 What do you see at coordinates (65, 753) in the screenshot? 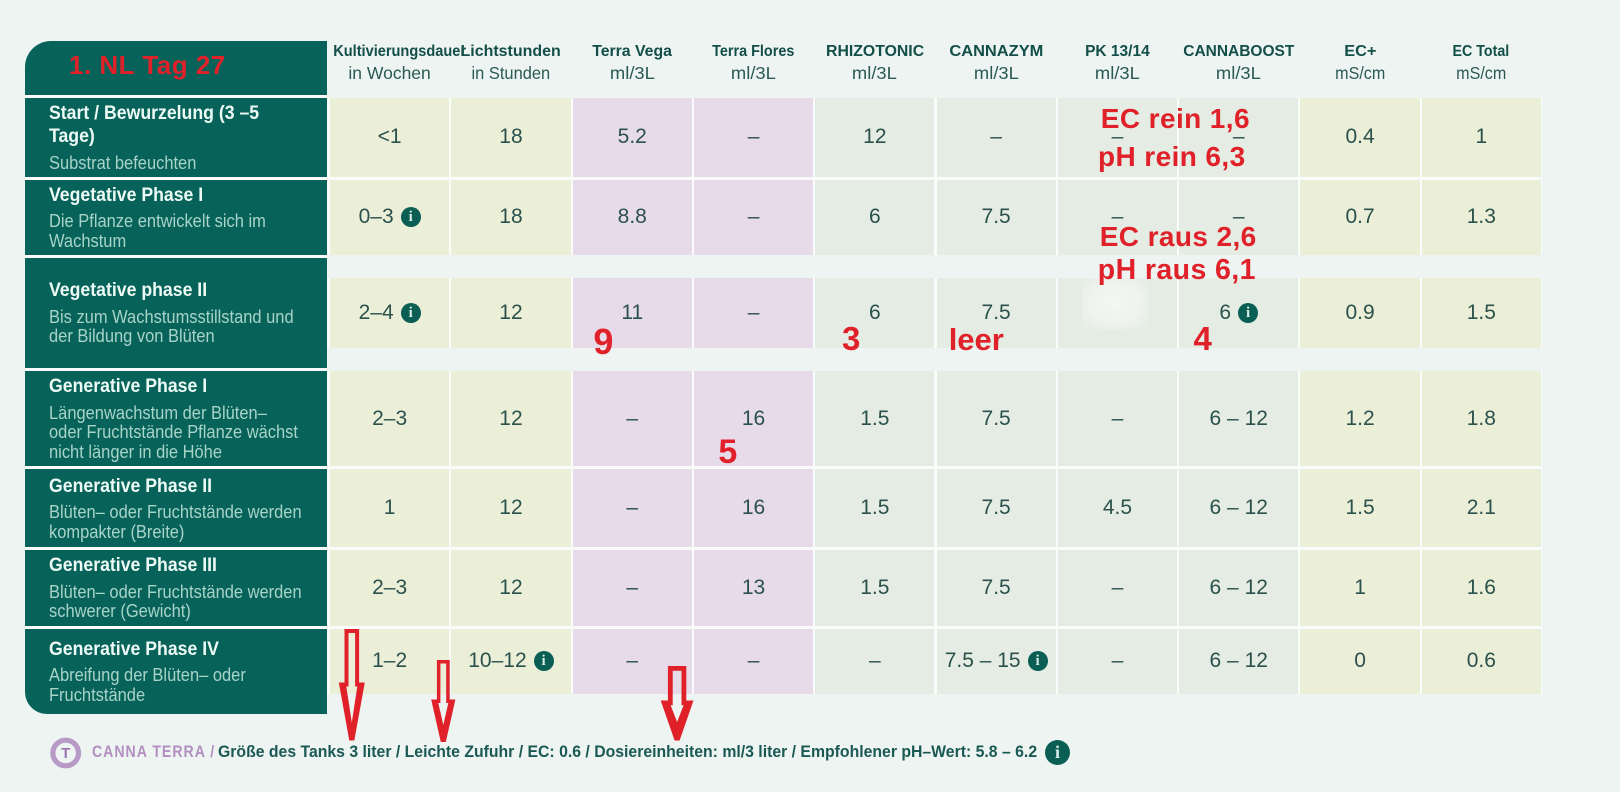
I see `svg-text: T` at bounding box center [65, 753].